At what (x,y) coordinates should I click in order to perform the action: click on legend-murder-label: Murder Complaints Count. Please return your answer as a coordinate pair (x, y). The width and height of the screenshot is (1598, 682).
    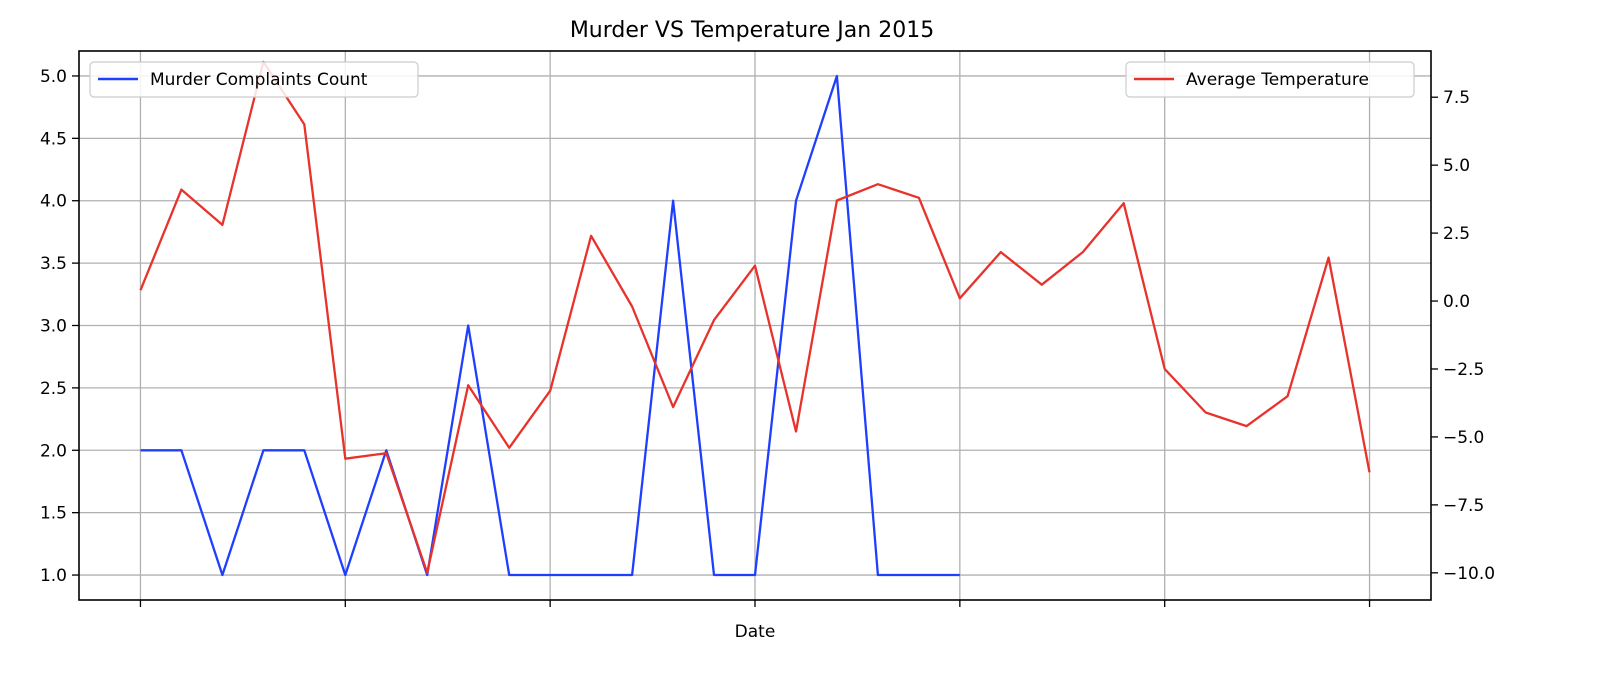
    Looking at the image, I should click on (259, 80).